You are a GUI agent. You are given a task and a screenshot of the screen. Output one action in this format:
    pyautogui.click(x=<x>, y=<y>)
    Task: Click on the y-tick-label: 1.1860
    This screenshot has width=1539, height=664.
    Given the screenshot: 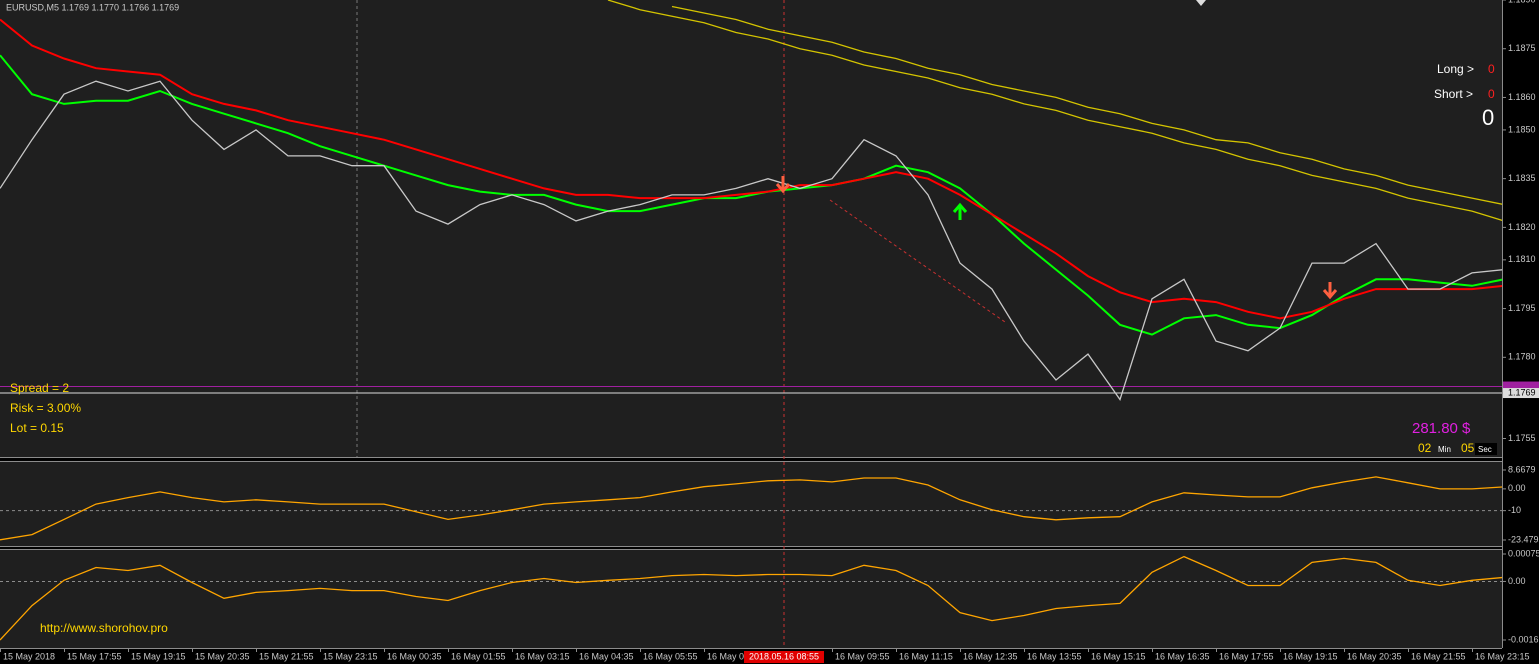 What is the action you would take?
    pyautogui.click(x=1522, y=97)
    